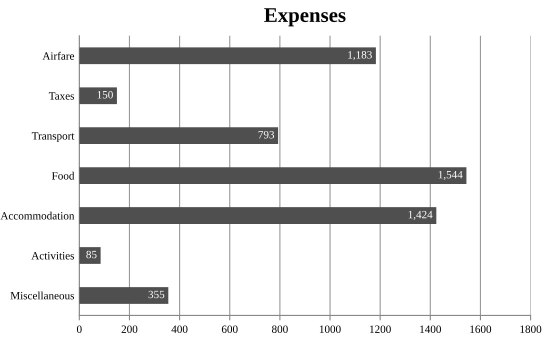 Image resolution: width=547 pixels, height=341 pixels. Describe the element at coordinates (53, 137) in the screenshot. I see `y-tick-label: Transport` at that location.